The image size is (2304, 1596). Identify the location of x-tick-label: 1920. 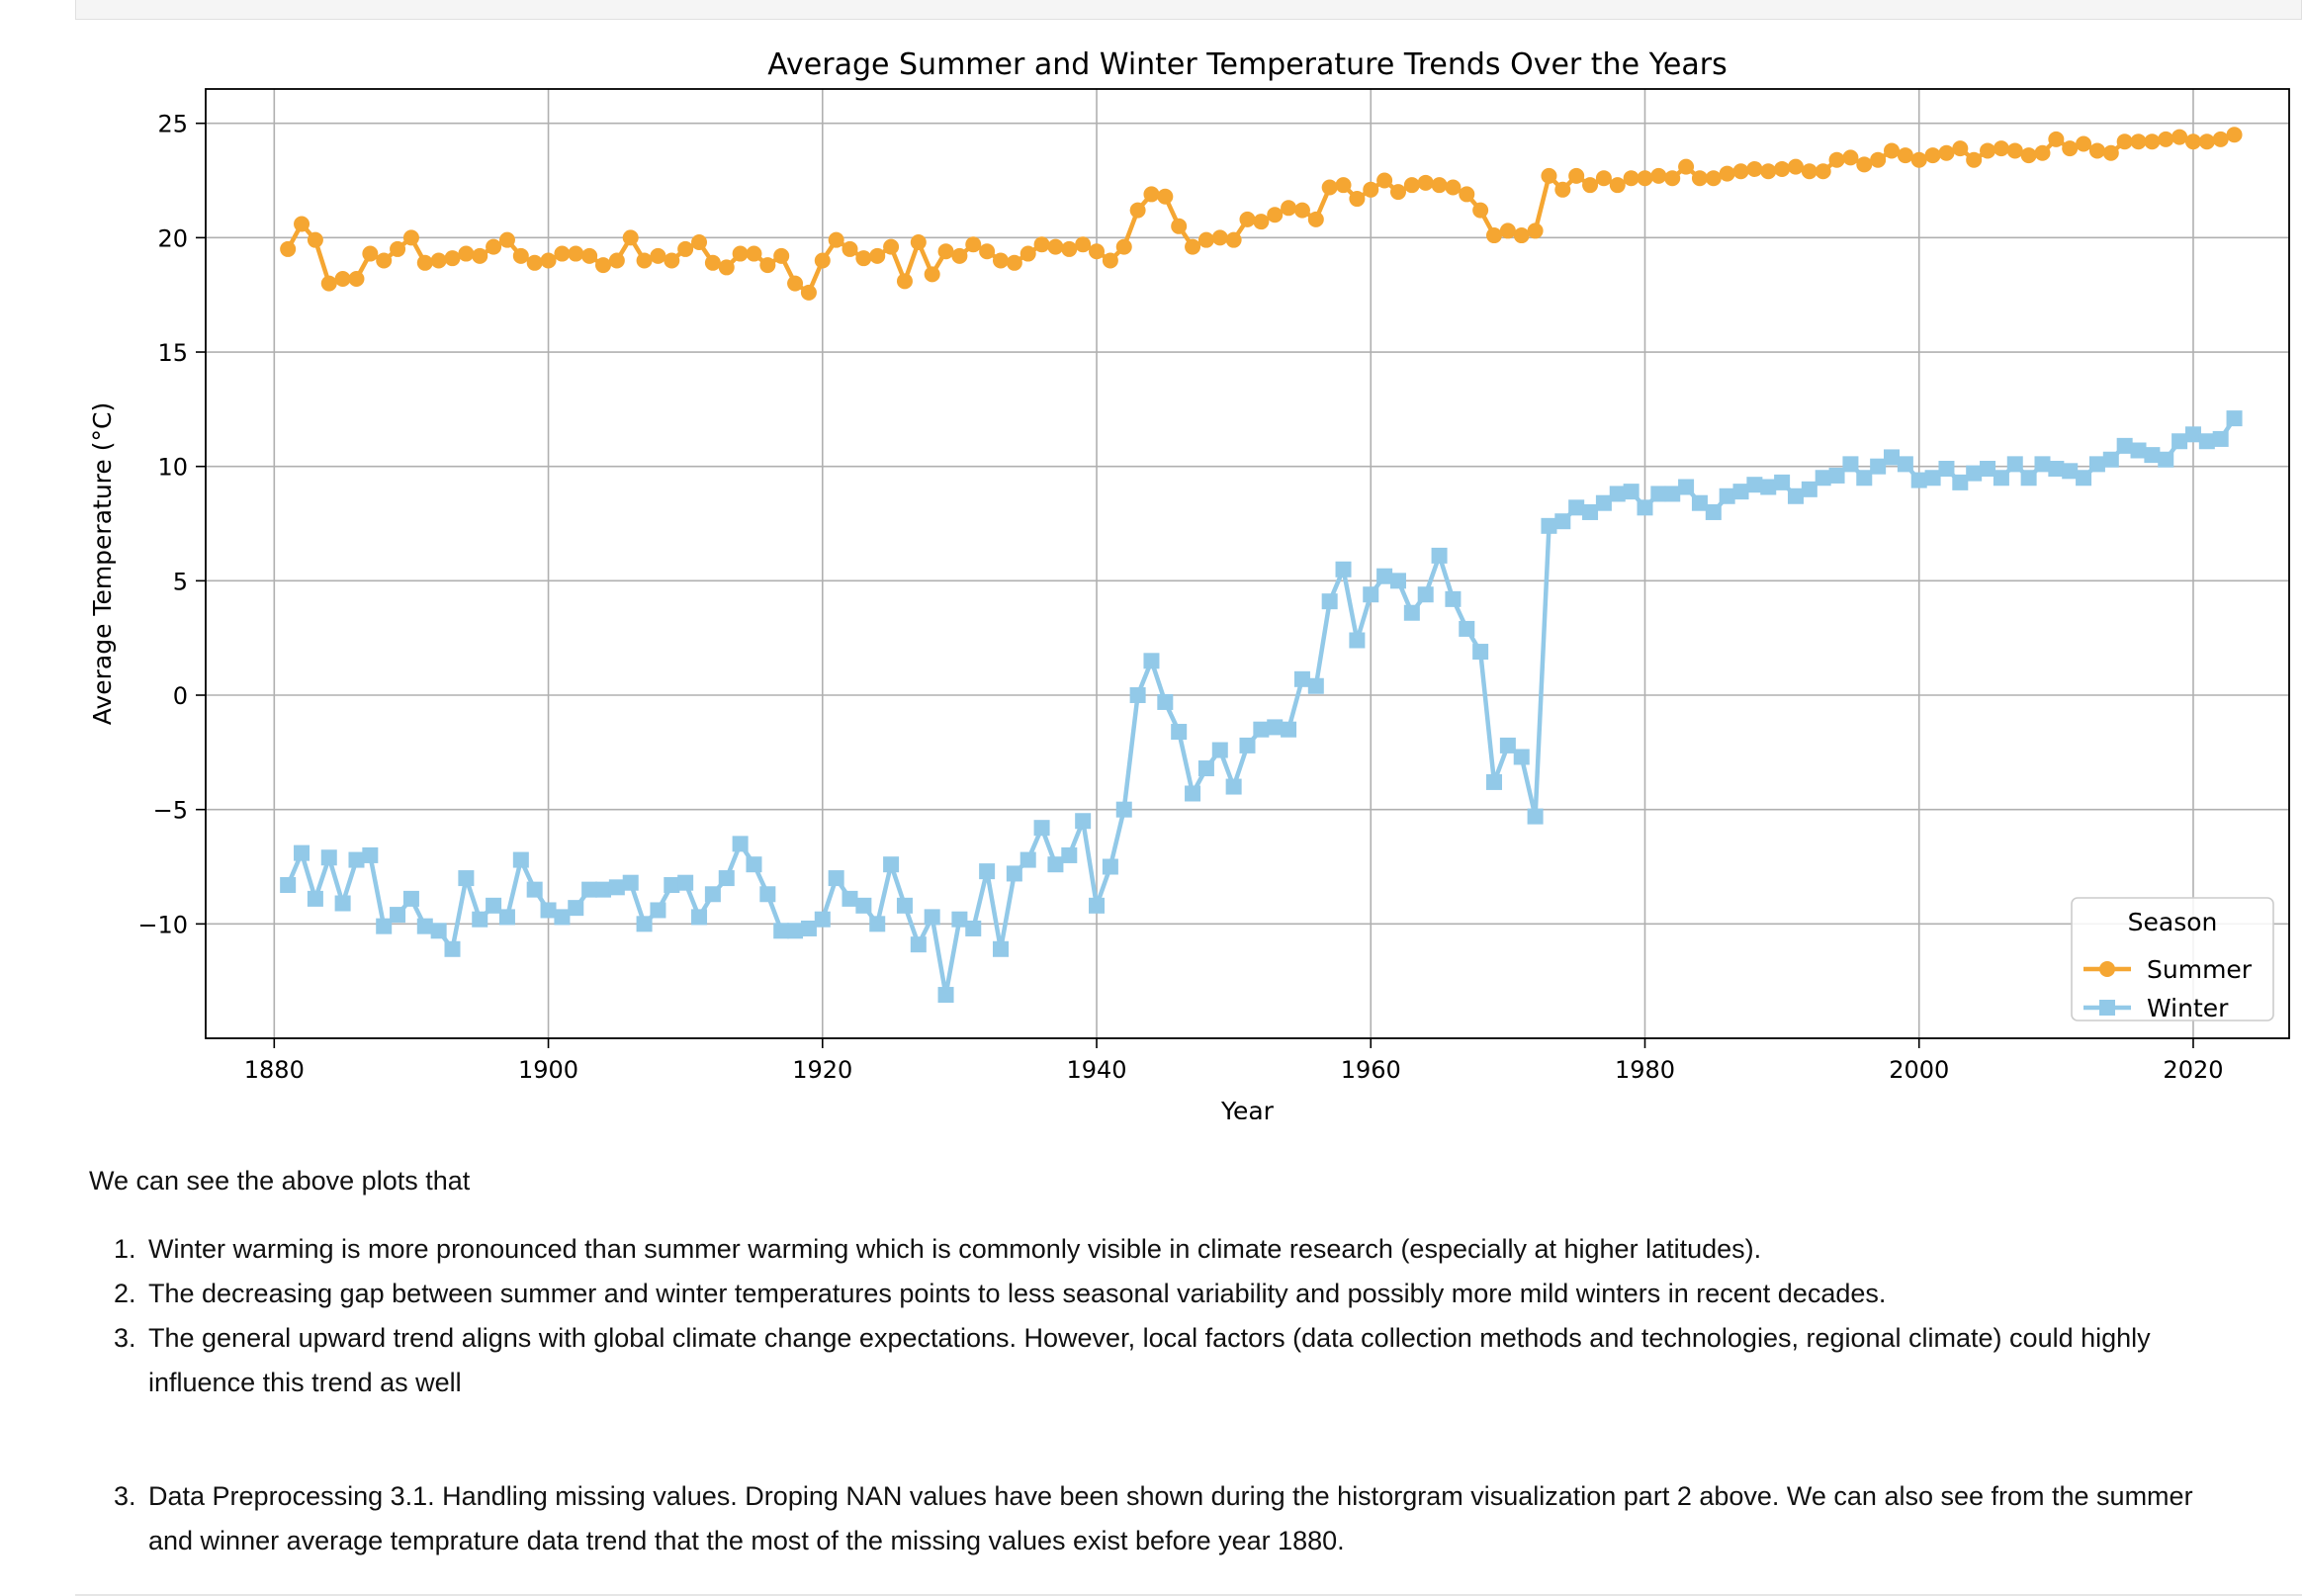
(822, 1070).